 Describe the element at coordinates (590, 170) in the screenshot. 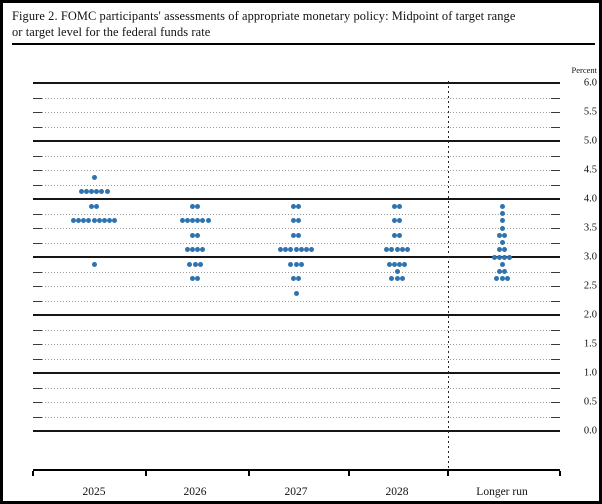

I see `y-axis-tick-label: 4.5` at that location.